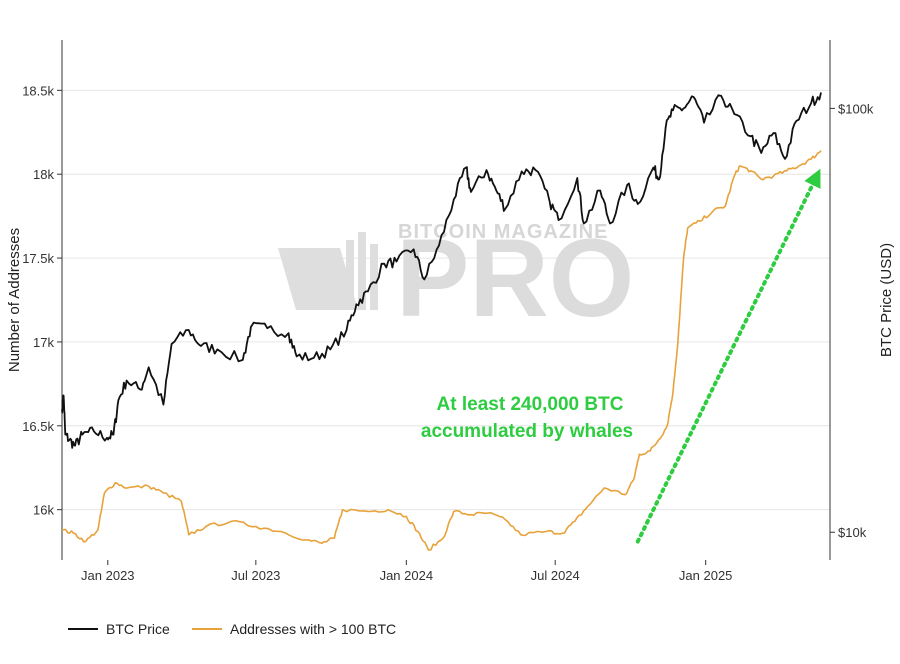  What do you see at coordinates (38, 426) in the screenshot?
I see `left-tick-label: 16.5k` at bounding box center [38, 426].